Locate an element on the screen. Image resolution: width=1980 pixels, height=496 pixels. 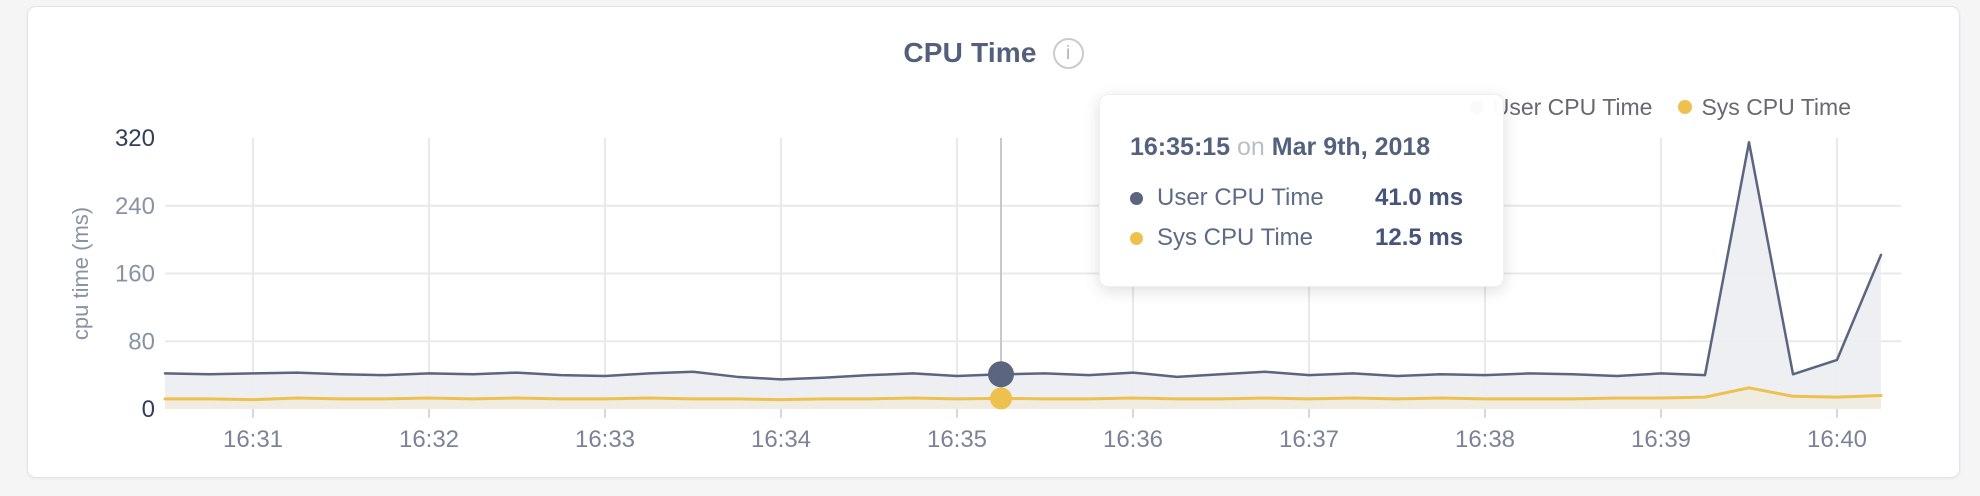
x-tick-label: 16:40 is located at coordinates (1837, 439).